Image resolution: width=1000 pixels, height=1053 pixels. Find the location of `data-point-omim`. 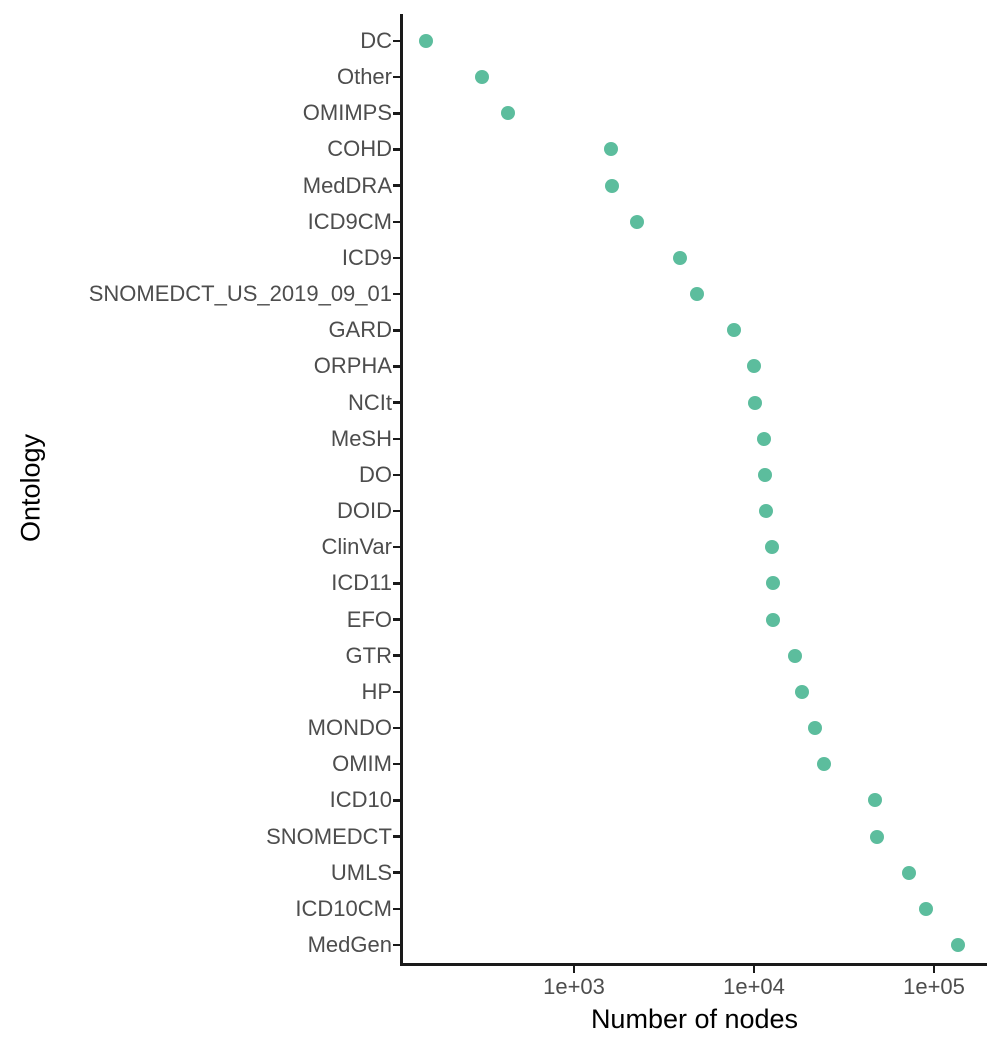

data-point-omim is located at coordinates (824, 764).